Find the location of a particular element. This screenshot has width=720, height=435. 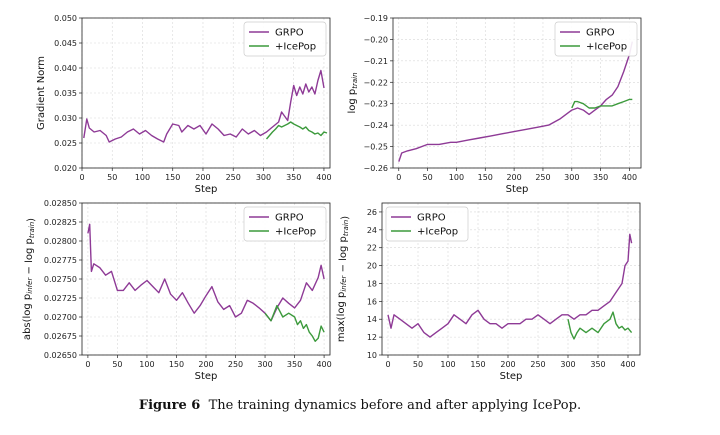

y-tick-label: 0.02850 is located at coordinates (60, 203).